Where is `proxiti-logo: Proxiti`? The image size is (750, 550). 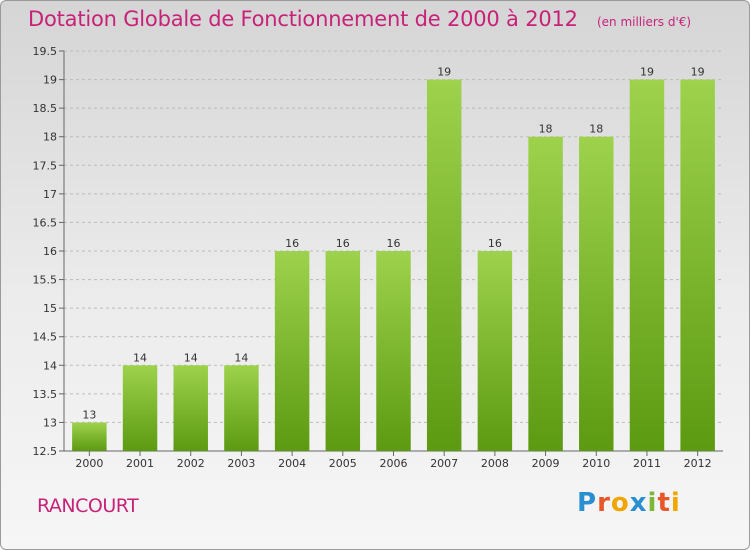
proxiti-logo: Proxiti is located at coordinates (629, 503).